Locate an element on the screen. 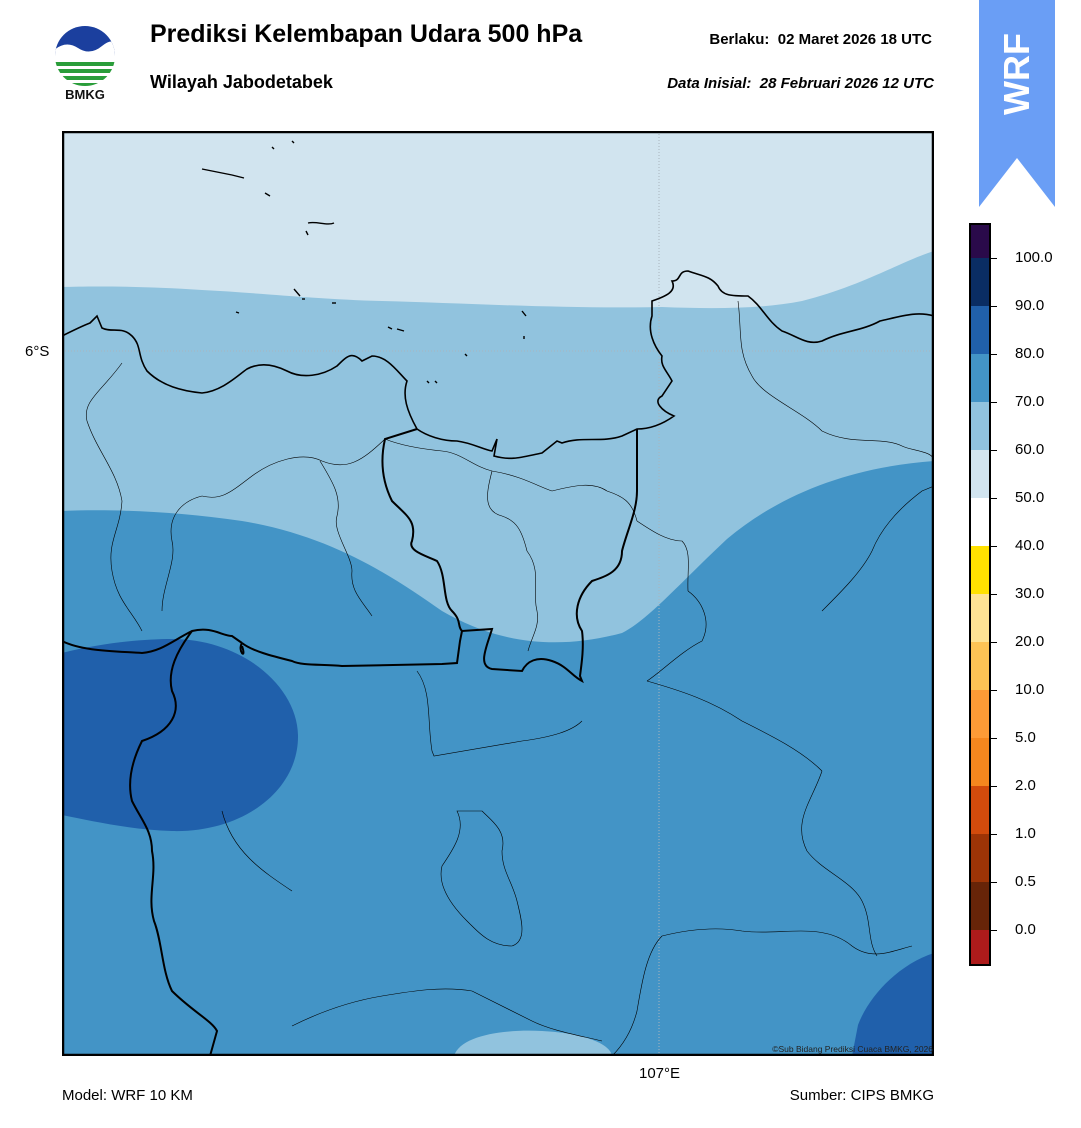 The image size is (1081, 1128). colorbar-label: 50.0 is located at coordinates (1030, 497).